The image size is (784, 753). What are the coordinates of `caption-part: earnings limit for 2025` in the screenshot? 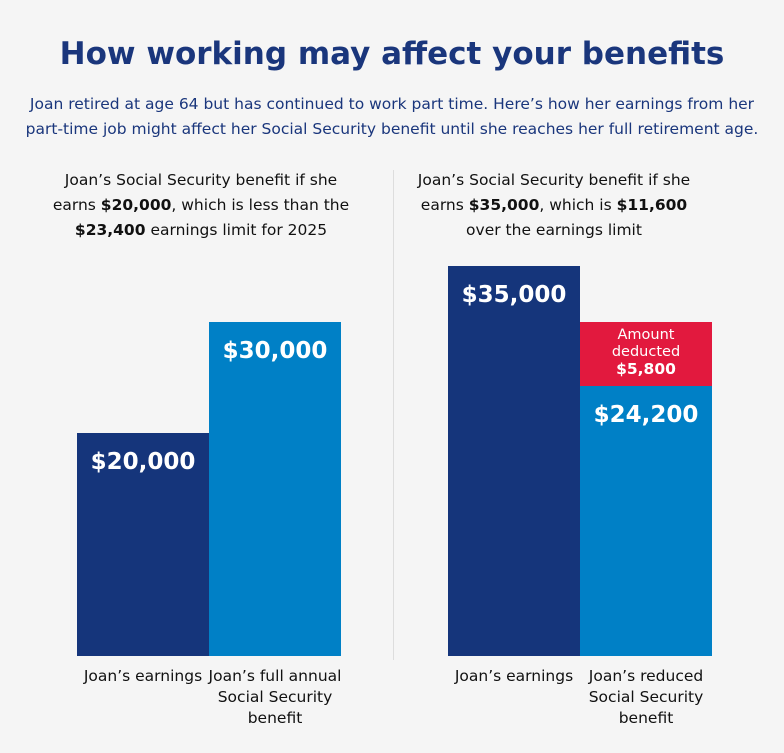 It's located at (236, 230).